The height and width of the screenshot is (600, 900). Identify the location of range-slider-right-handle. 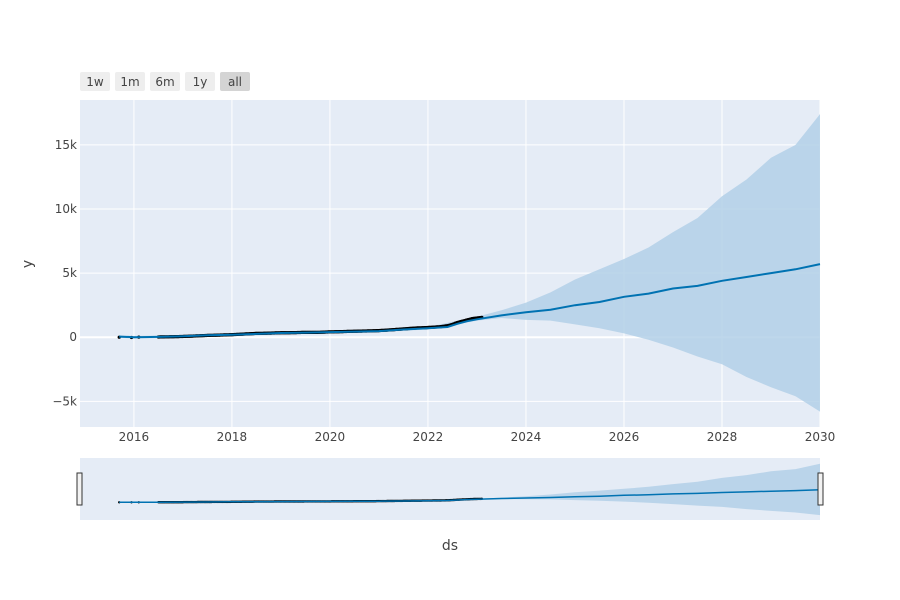
(820, 489).